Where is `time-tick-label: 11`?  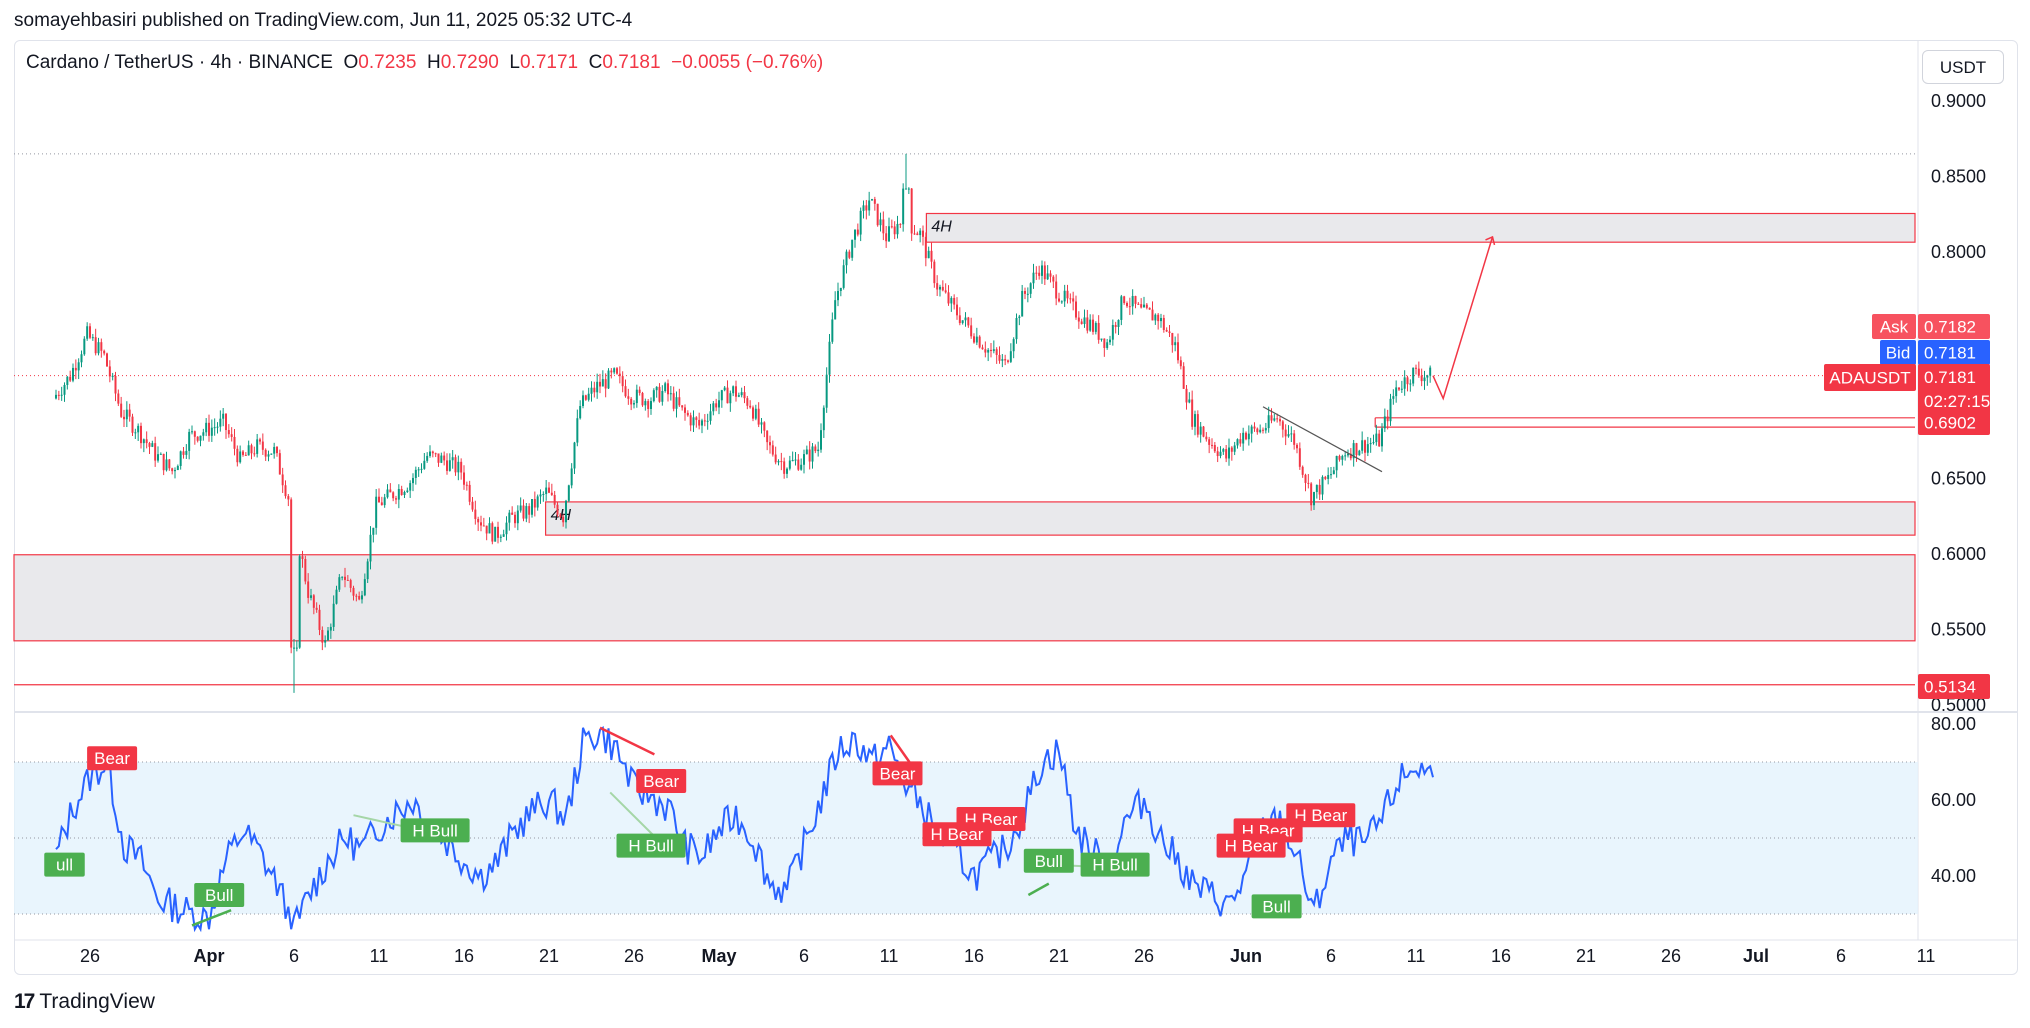
time-tick-label: 11 is located at coordinates (379, 956).